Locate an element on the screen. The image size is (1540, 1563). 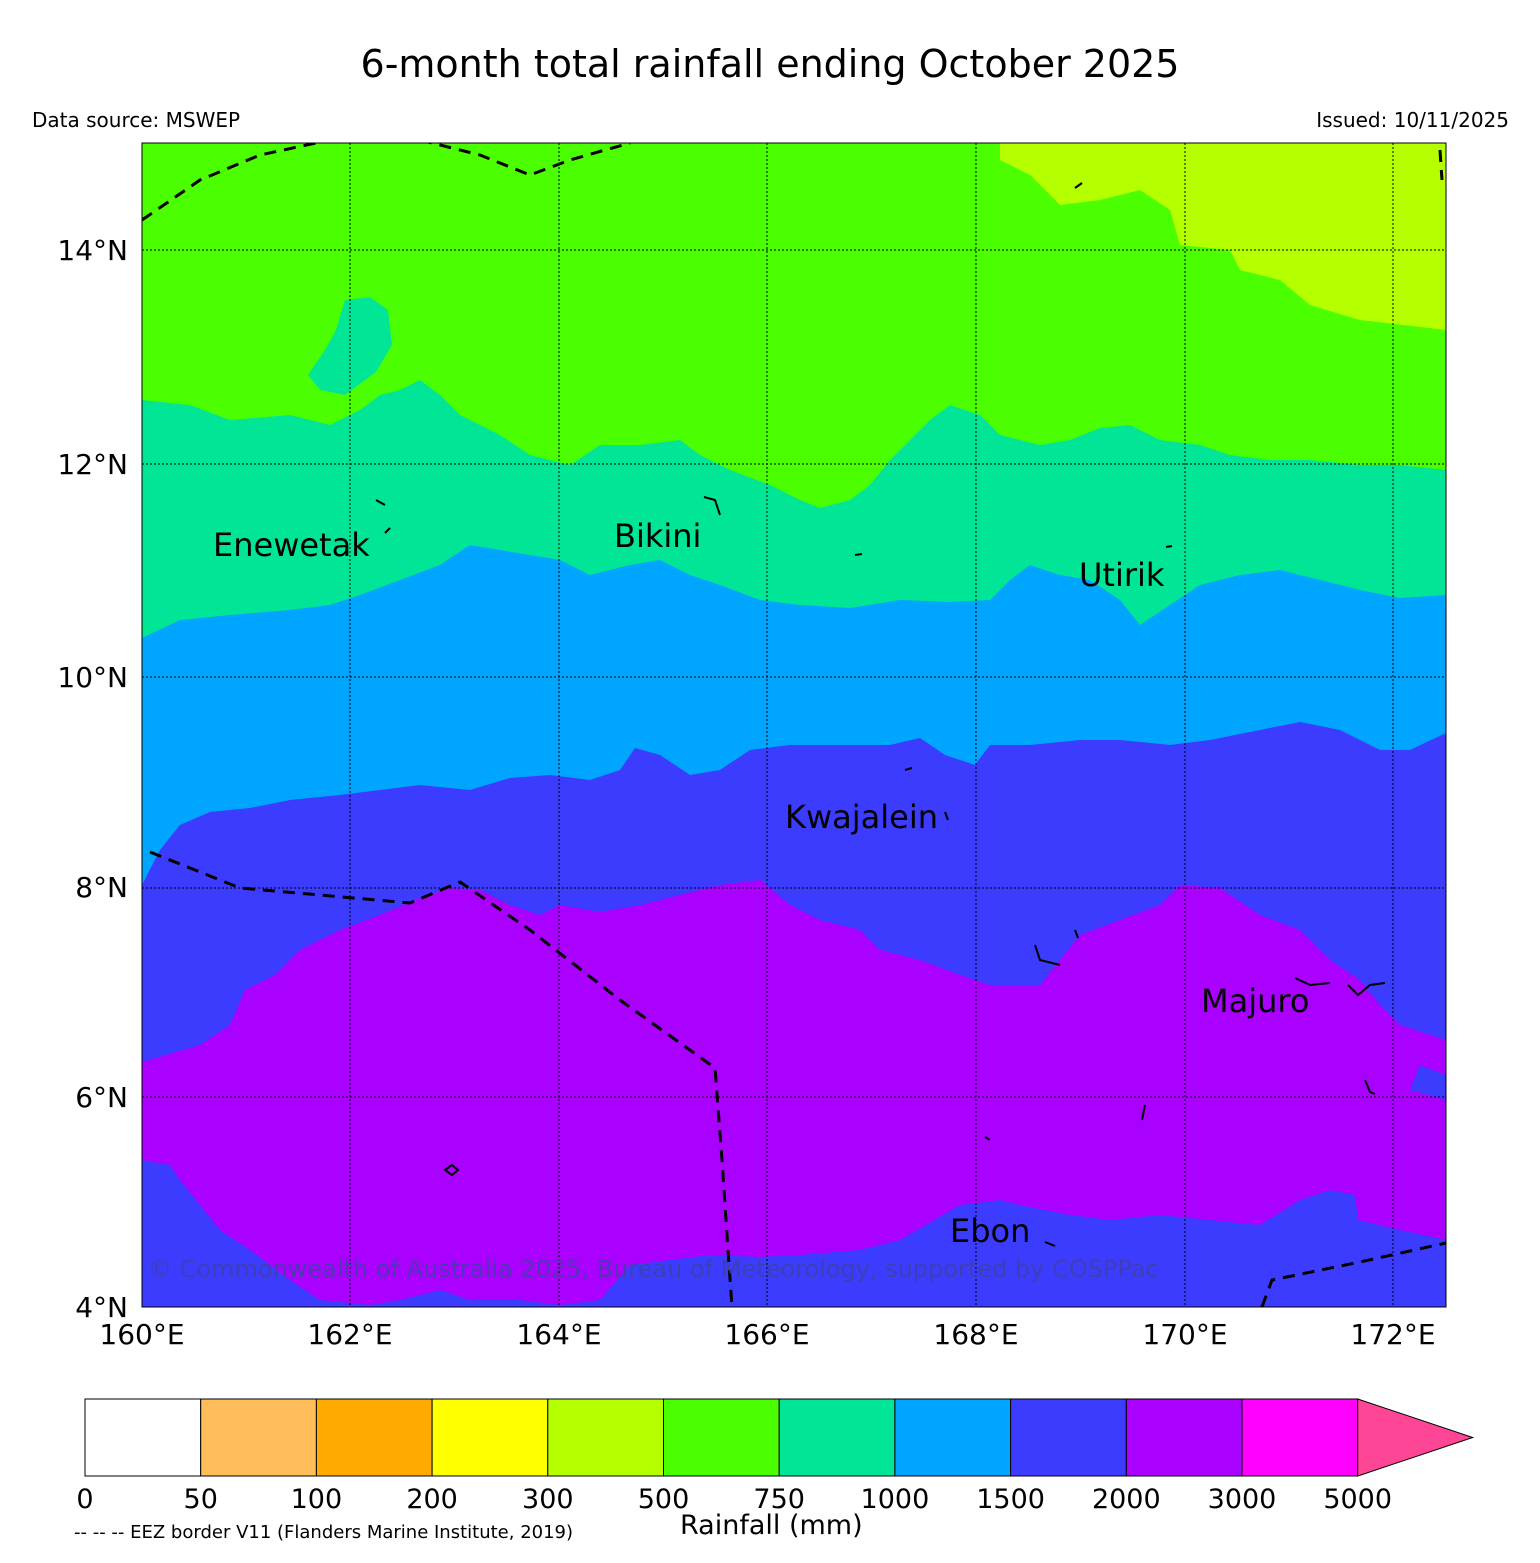
place-label-bikini: Bikini is located at coordinates (657, 536).